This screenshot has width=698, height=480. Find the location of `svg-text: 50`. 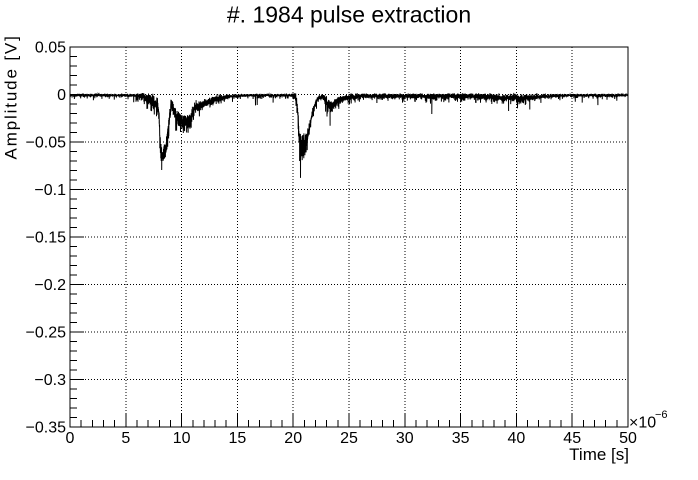

svg-text: 50 is located at coordinates (628, 438).